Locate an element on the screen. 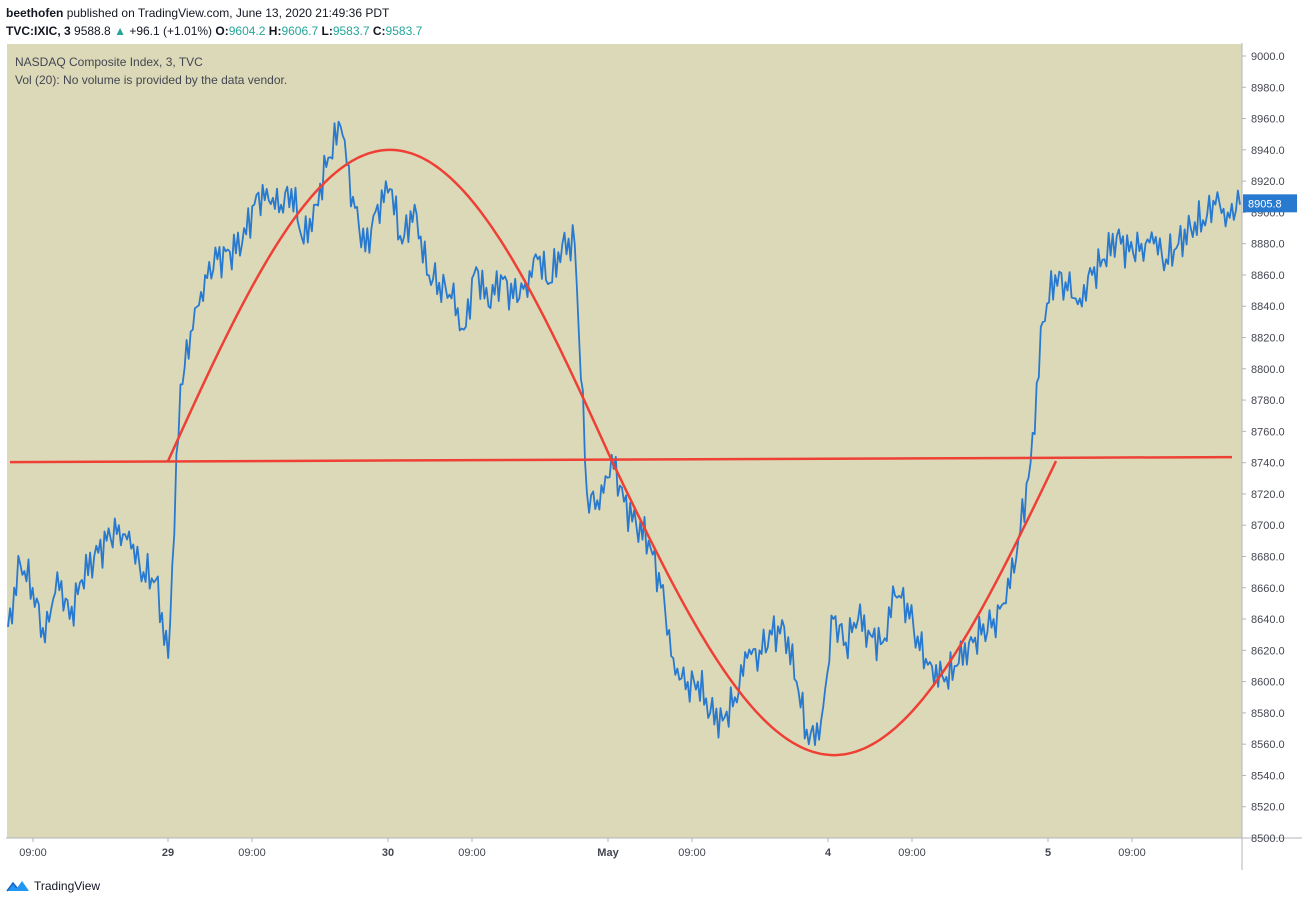 The height and width of the screenshot is (907, 1309). y-tick-label: 8860.0 is located at coordinates (1268, 276).